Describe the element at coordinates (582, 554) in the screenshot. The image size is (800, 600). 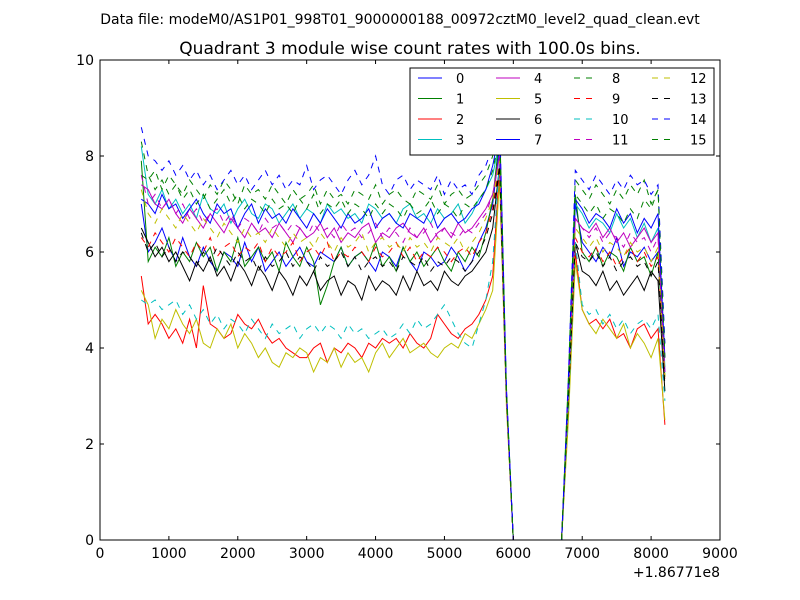
I see `x-tick-label: 7000` at that location.